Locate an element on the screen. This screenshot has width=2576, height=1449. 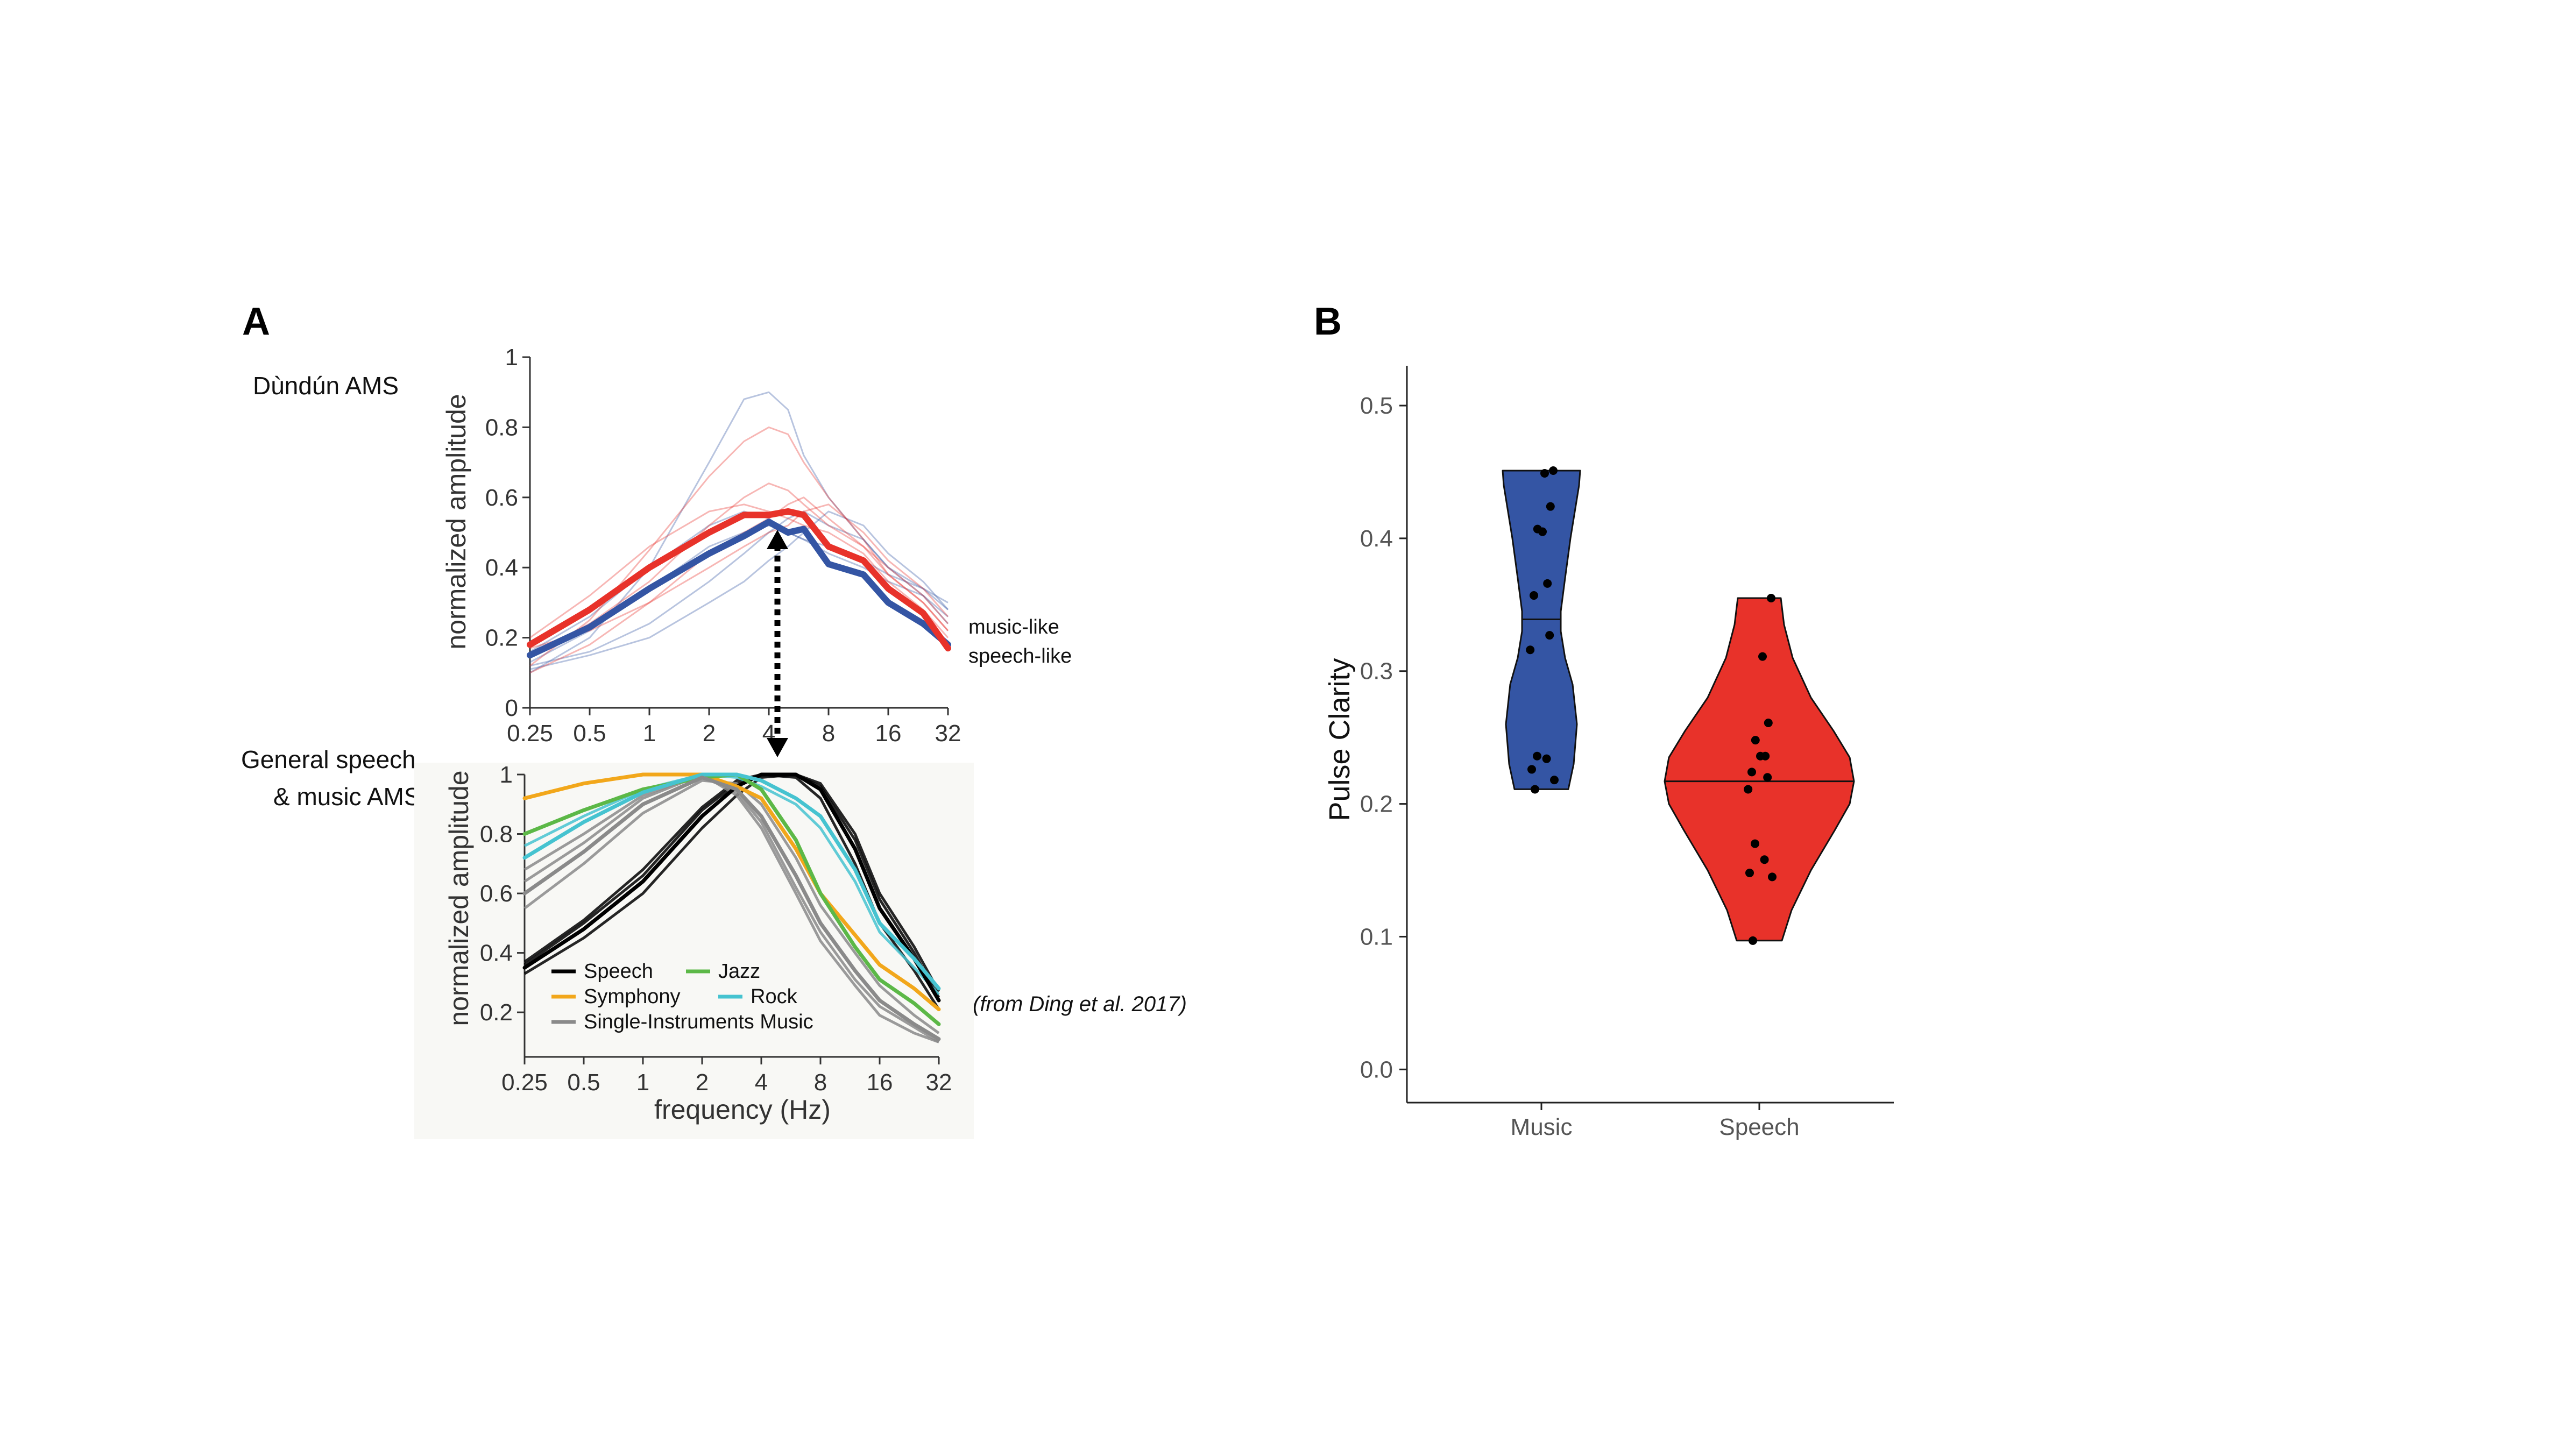
bottom-panel-label-line1: General speech is located at coordinates (328, 759).